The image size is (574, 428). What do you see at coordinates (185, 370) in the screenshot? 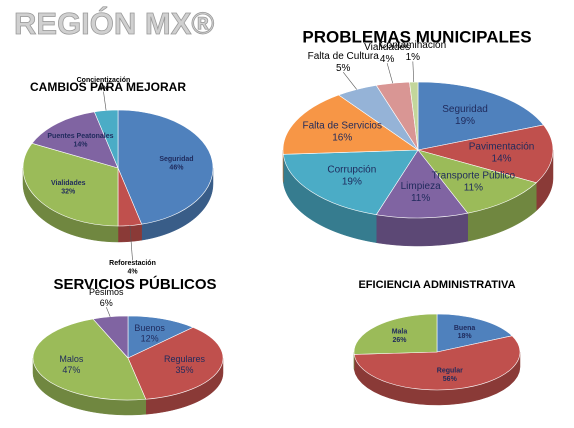
I see `slice-value-label: 35%` at bounding box center [185, 370].